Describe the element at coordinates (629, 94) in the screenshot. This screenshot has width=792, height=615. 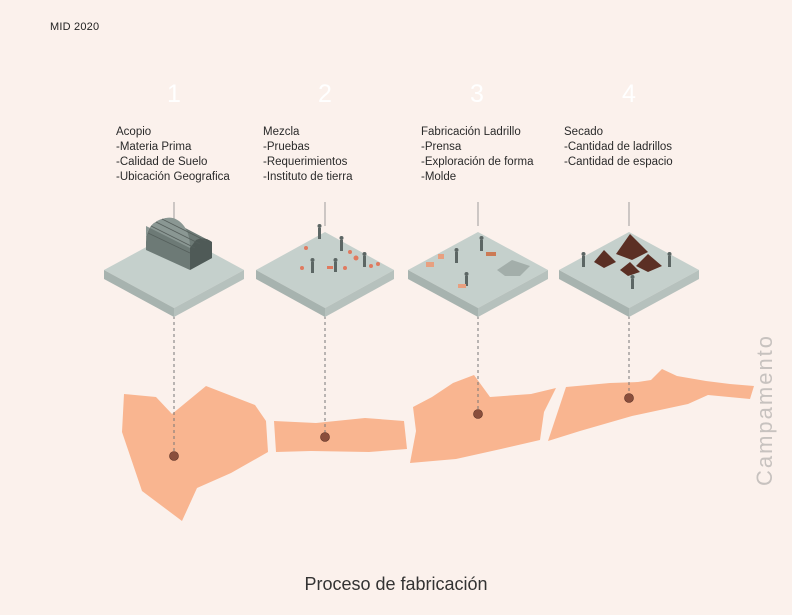
I see `step-4-number: 4` at that location.